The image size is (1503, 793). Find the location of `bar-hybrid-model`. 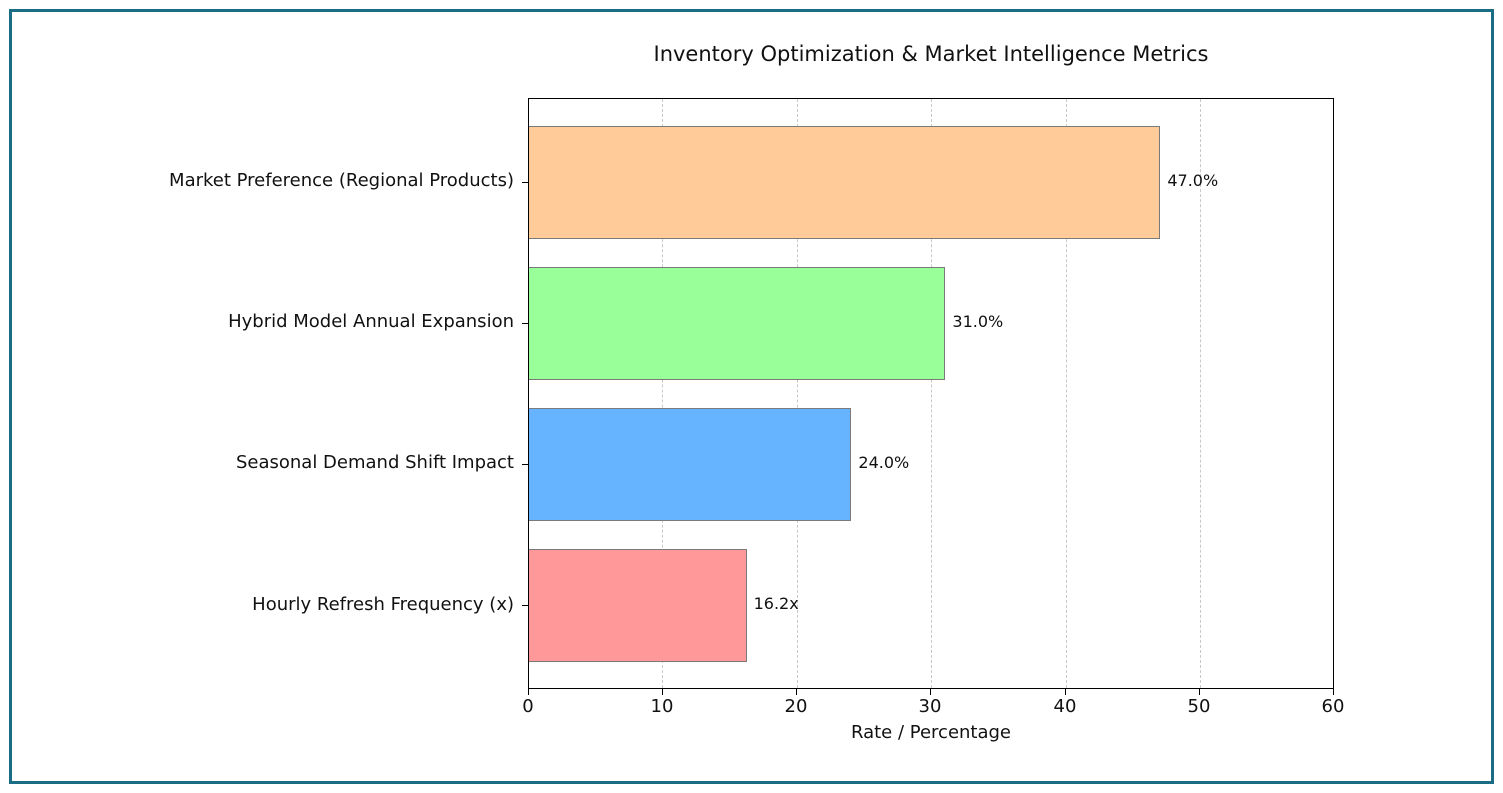

bar-hybrid-model is located at coordinates (737, 323).